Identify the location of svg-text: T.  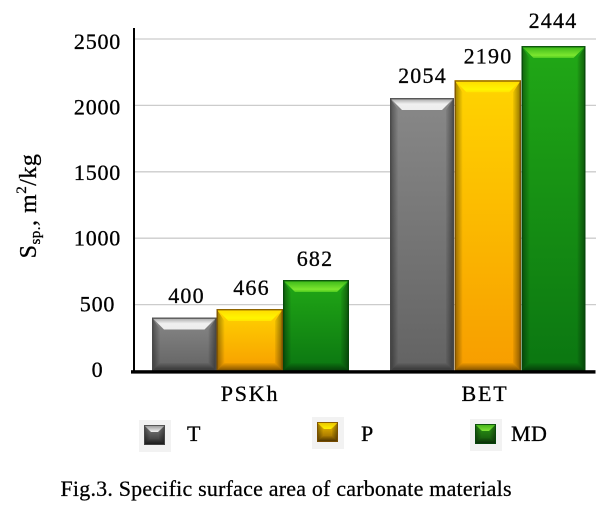
(194, 433).